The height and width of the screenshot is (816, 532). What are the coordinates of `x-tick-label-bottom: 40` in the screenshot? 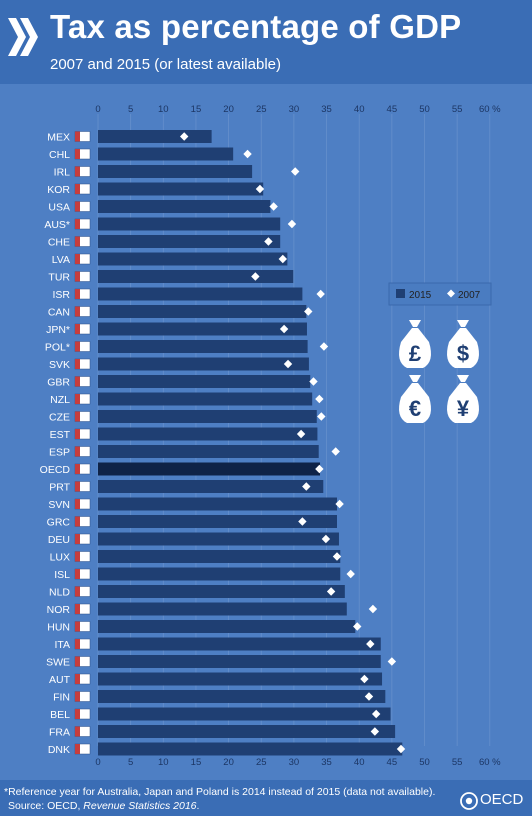 It's located at (359, 762).